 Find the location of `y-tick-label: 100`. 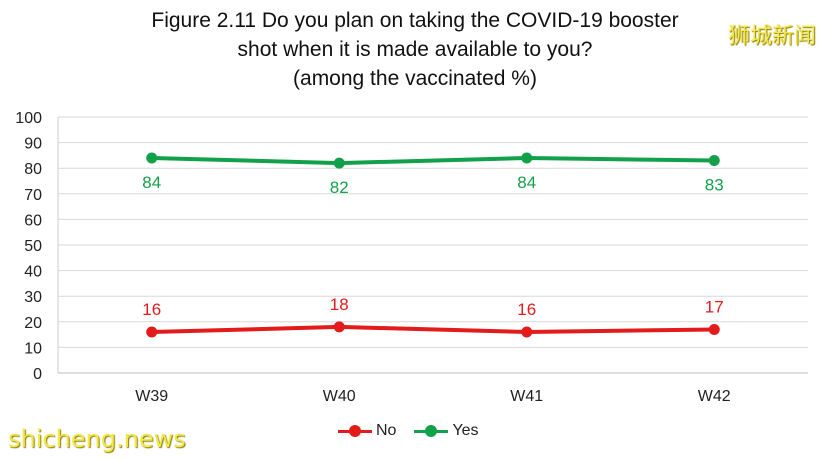

y-tick-label: 100 is located at coordinates (28, 118).